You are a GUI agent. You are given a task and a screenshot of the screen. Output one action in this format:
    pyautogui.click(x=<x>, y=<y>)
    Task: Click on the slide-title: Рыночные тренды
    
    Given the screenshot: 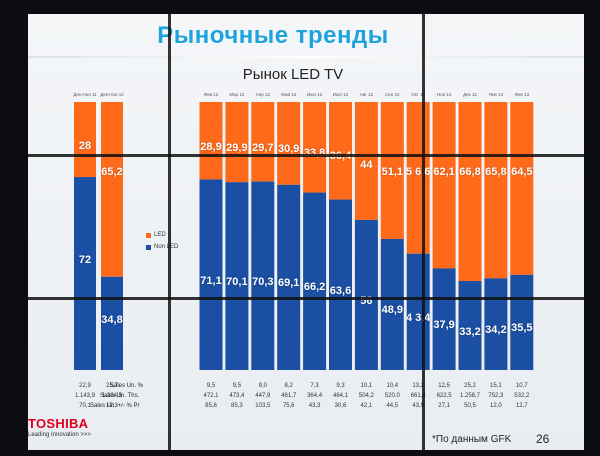 What is the action you would take?
    pyautogui.click(x=273, y=35)
    